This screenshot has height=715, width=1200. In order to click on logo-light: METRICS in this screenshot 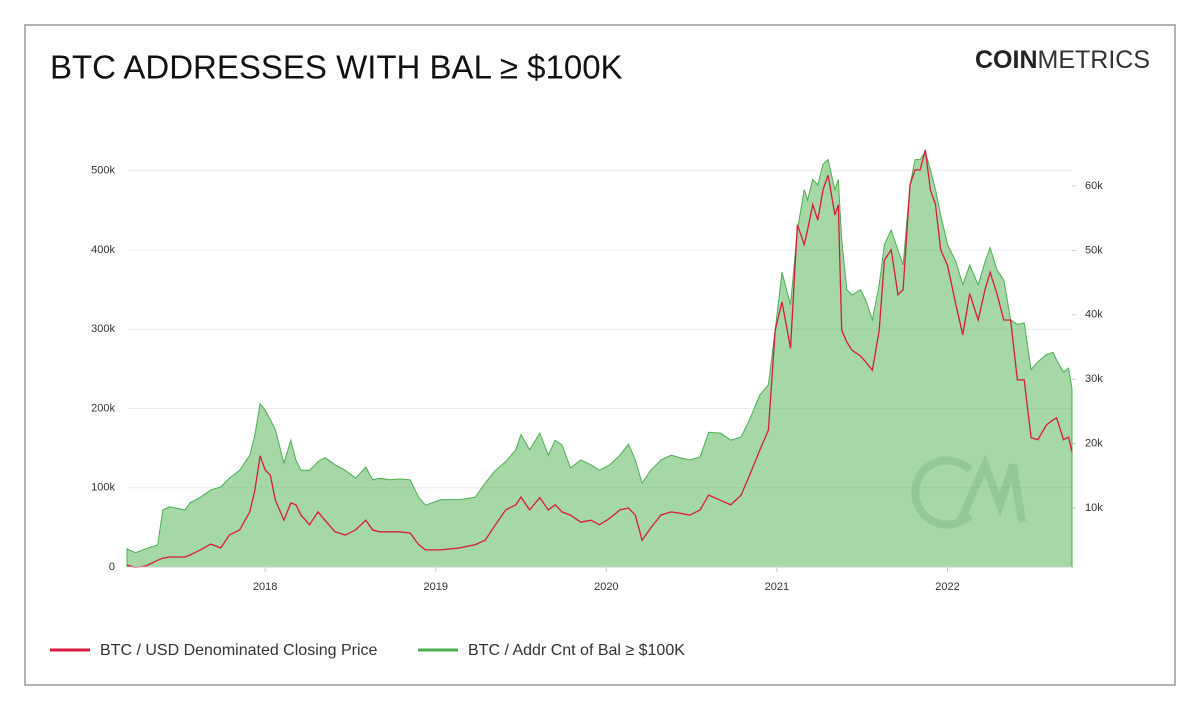, I will do `click(1094, 60)`.